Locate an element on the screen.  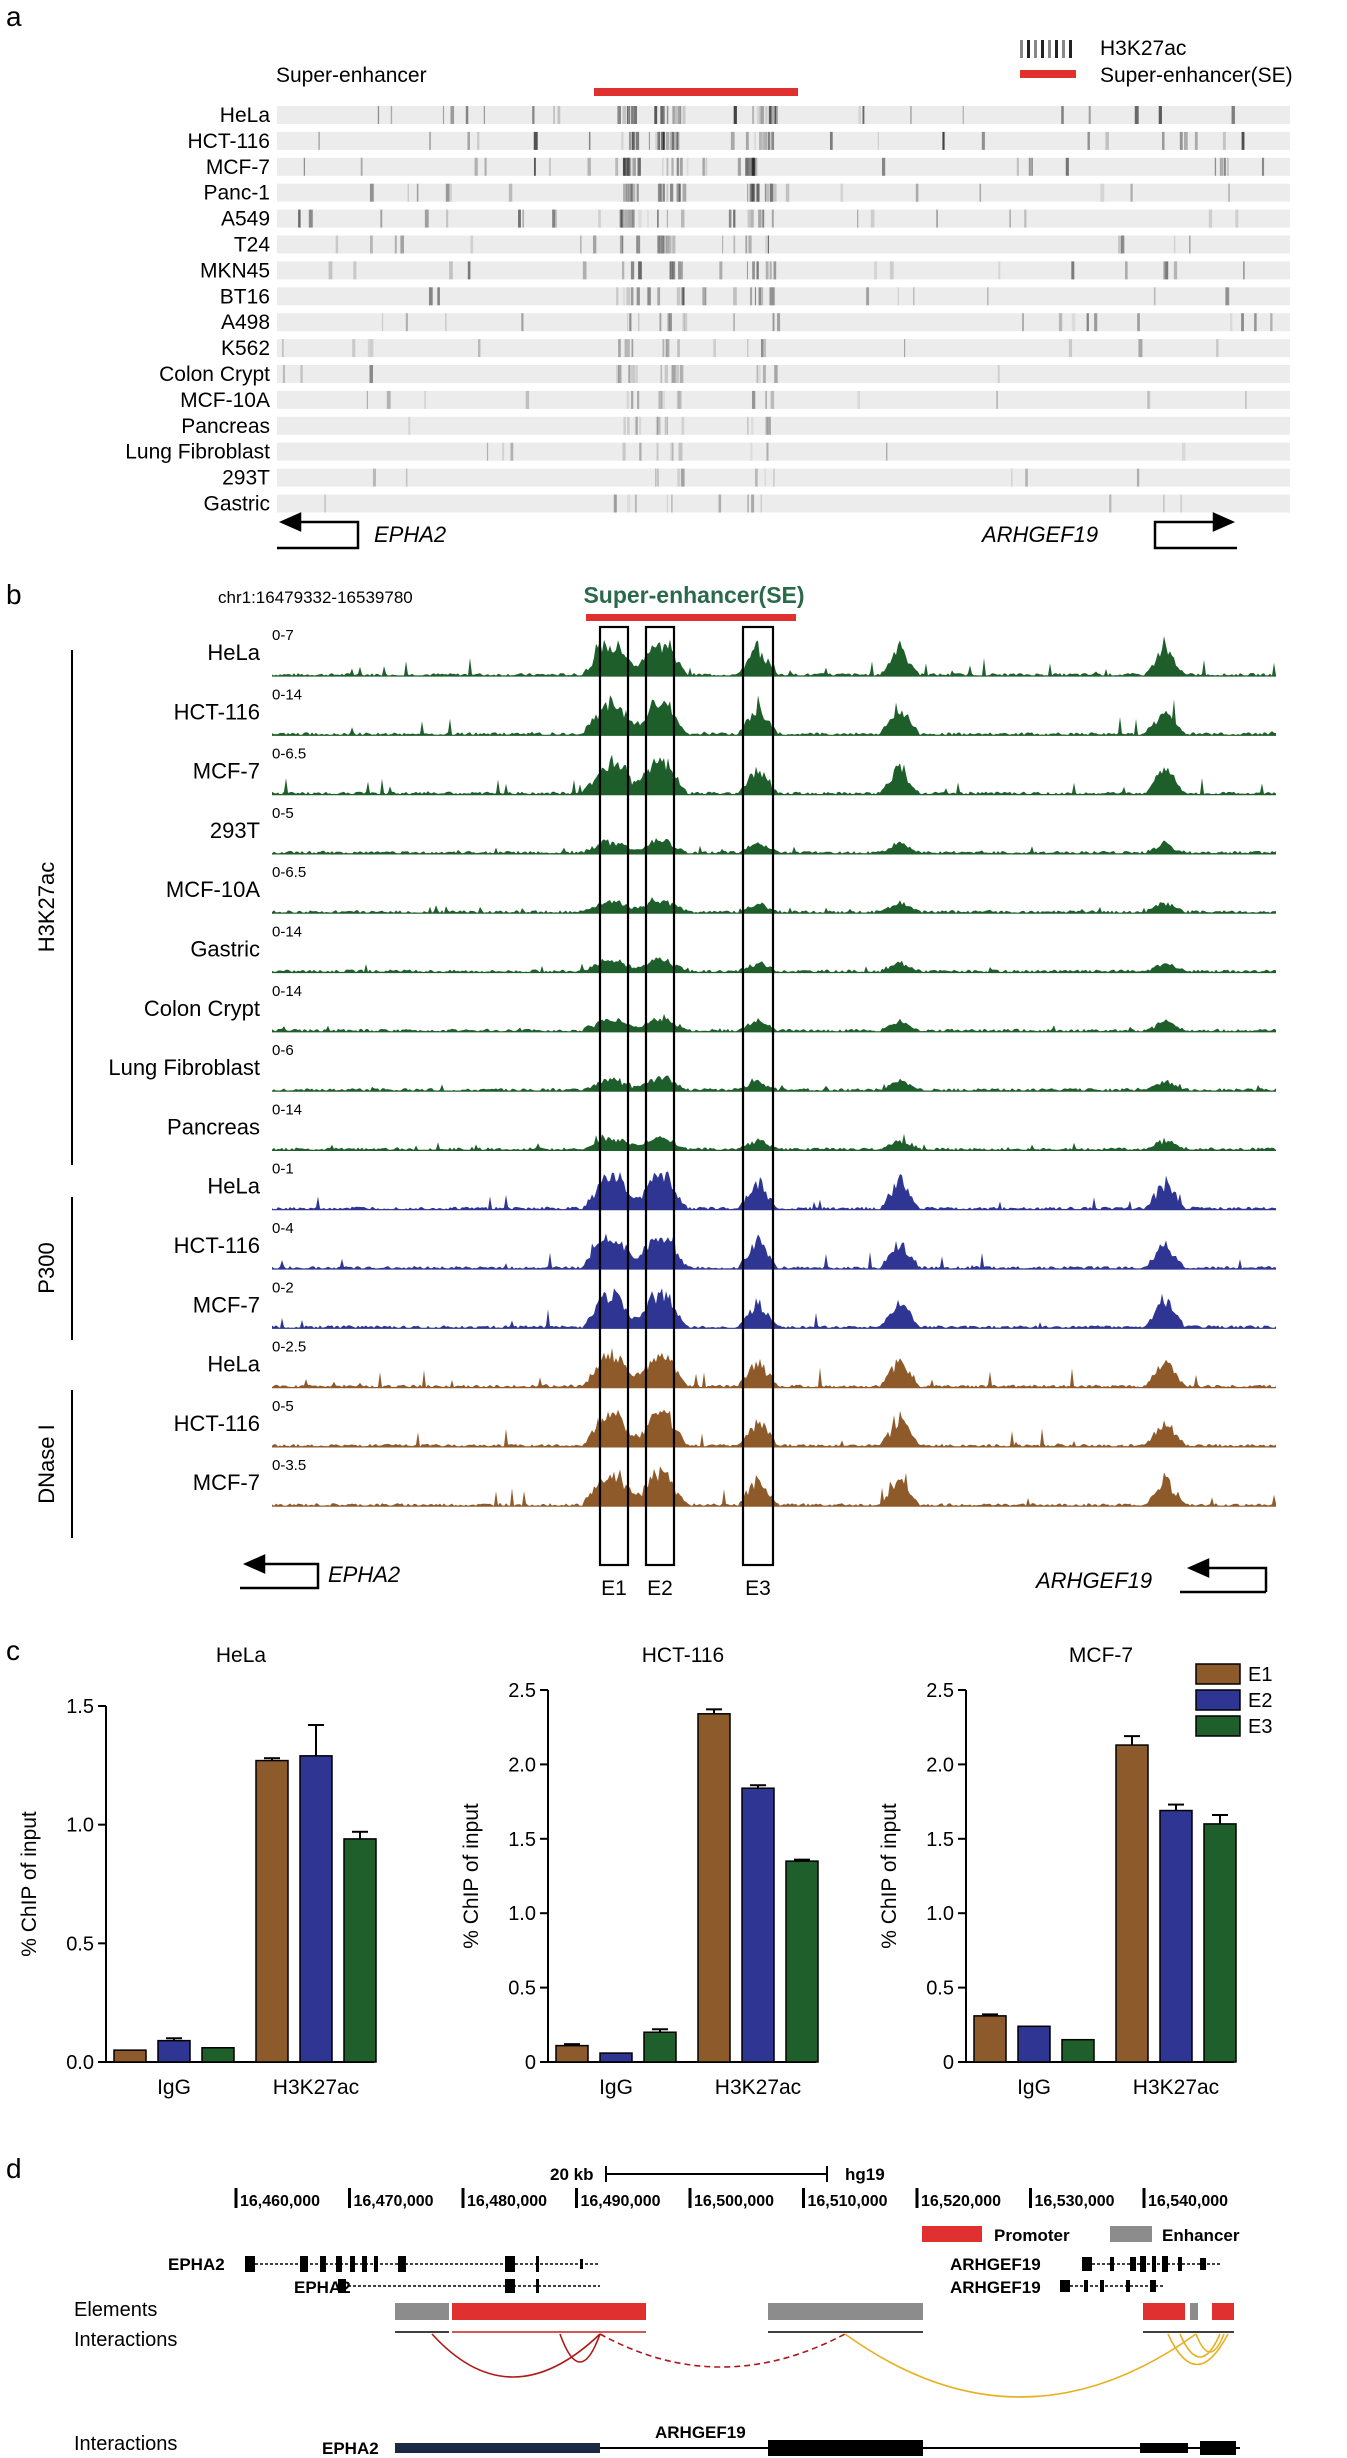
y-axis-label: % ChIP of input is located at coordinates (29, 1884).